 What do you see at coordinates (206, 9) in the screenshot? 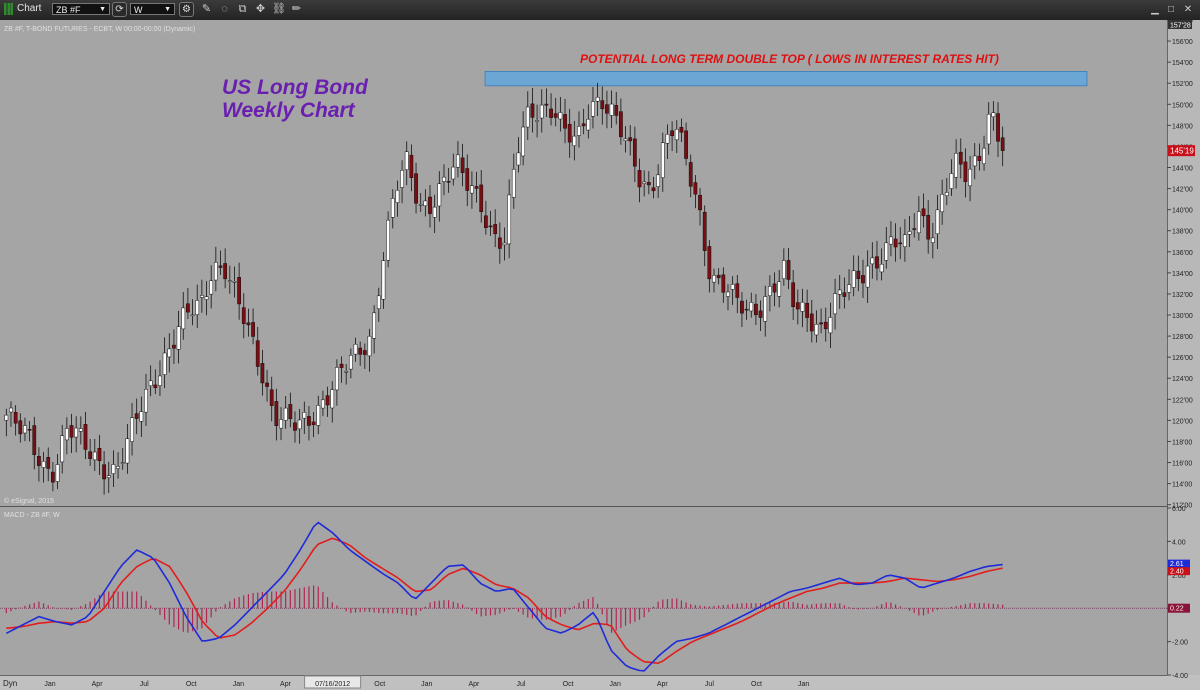
I see `draw-line-icon: ✎` at bounding box center [206, 9].